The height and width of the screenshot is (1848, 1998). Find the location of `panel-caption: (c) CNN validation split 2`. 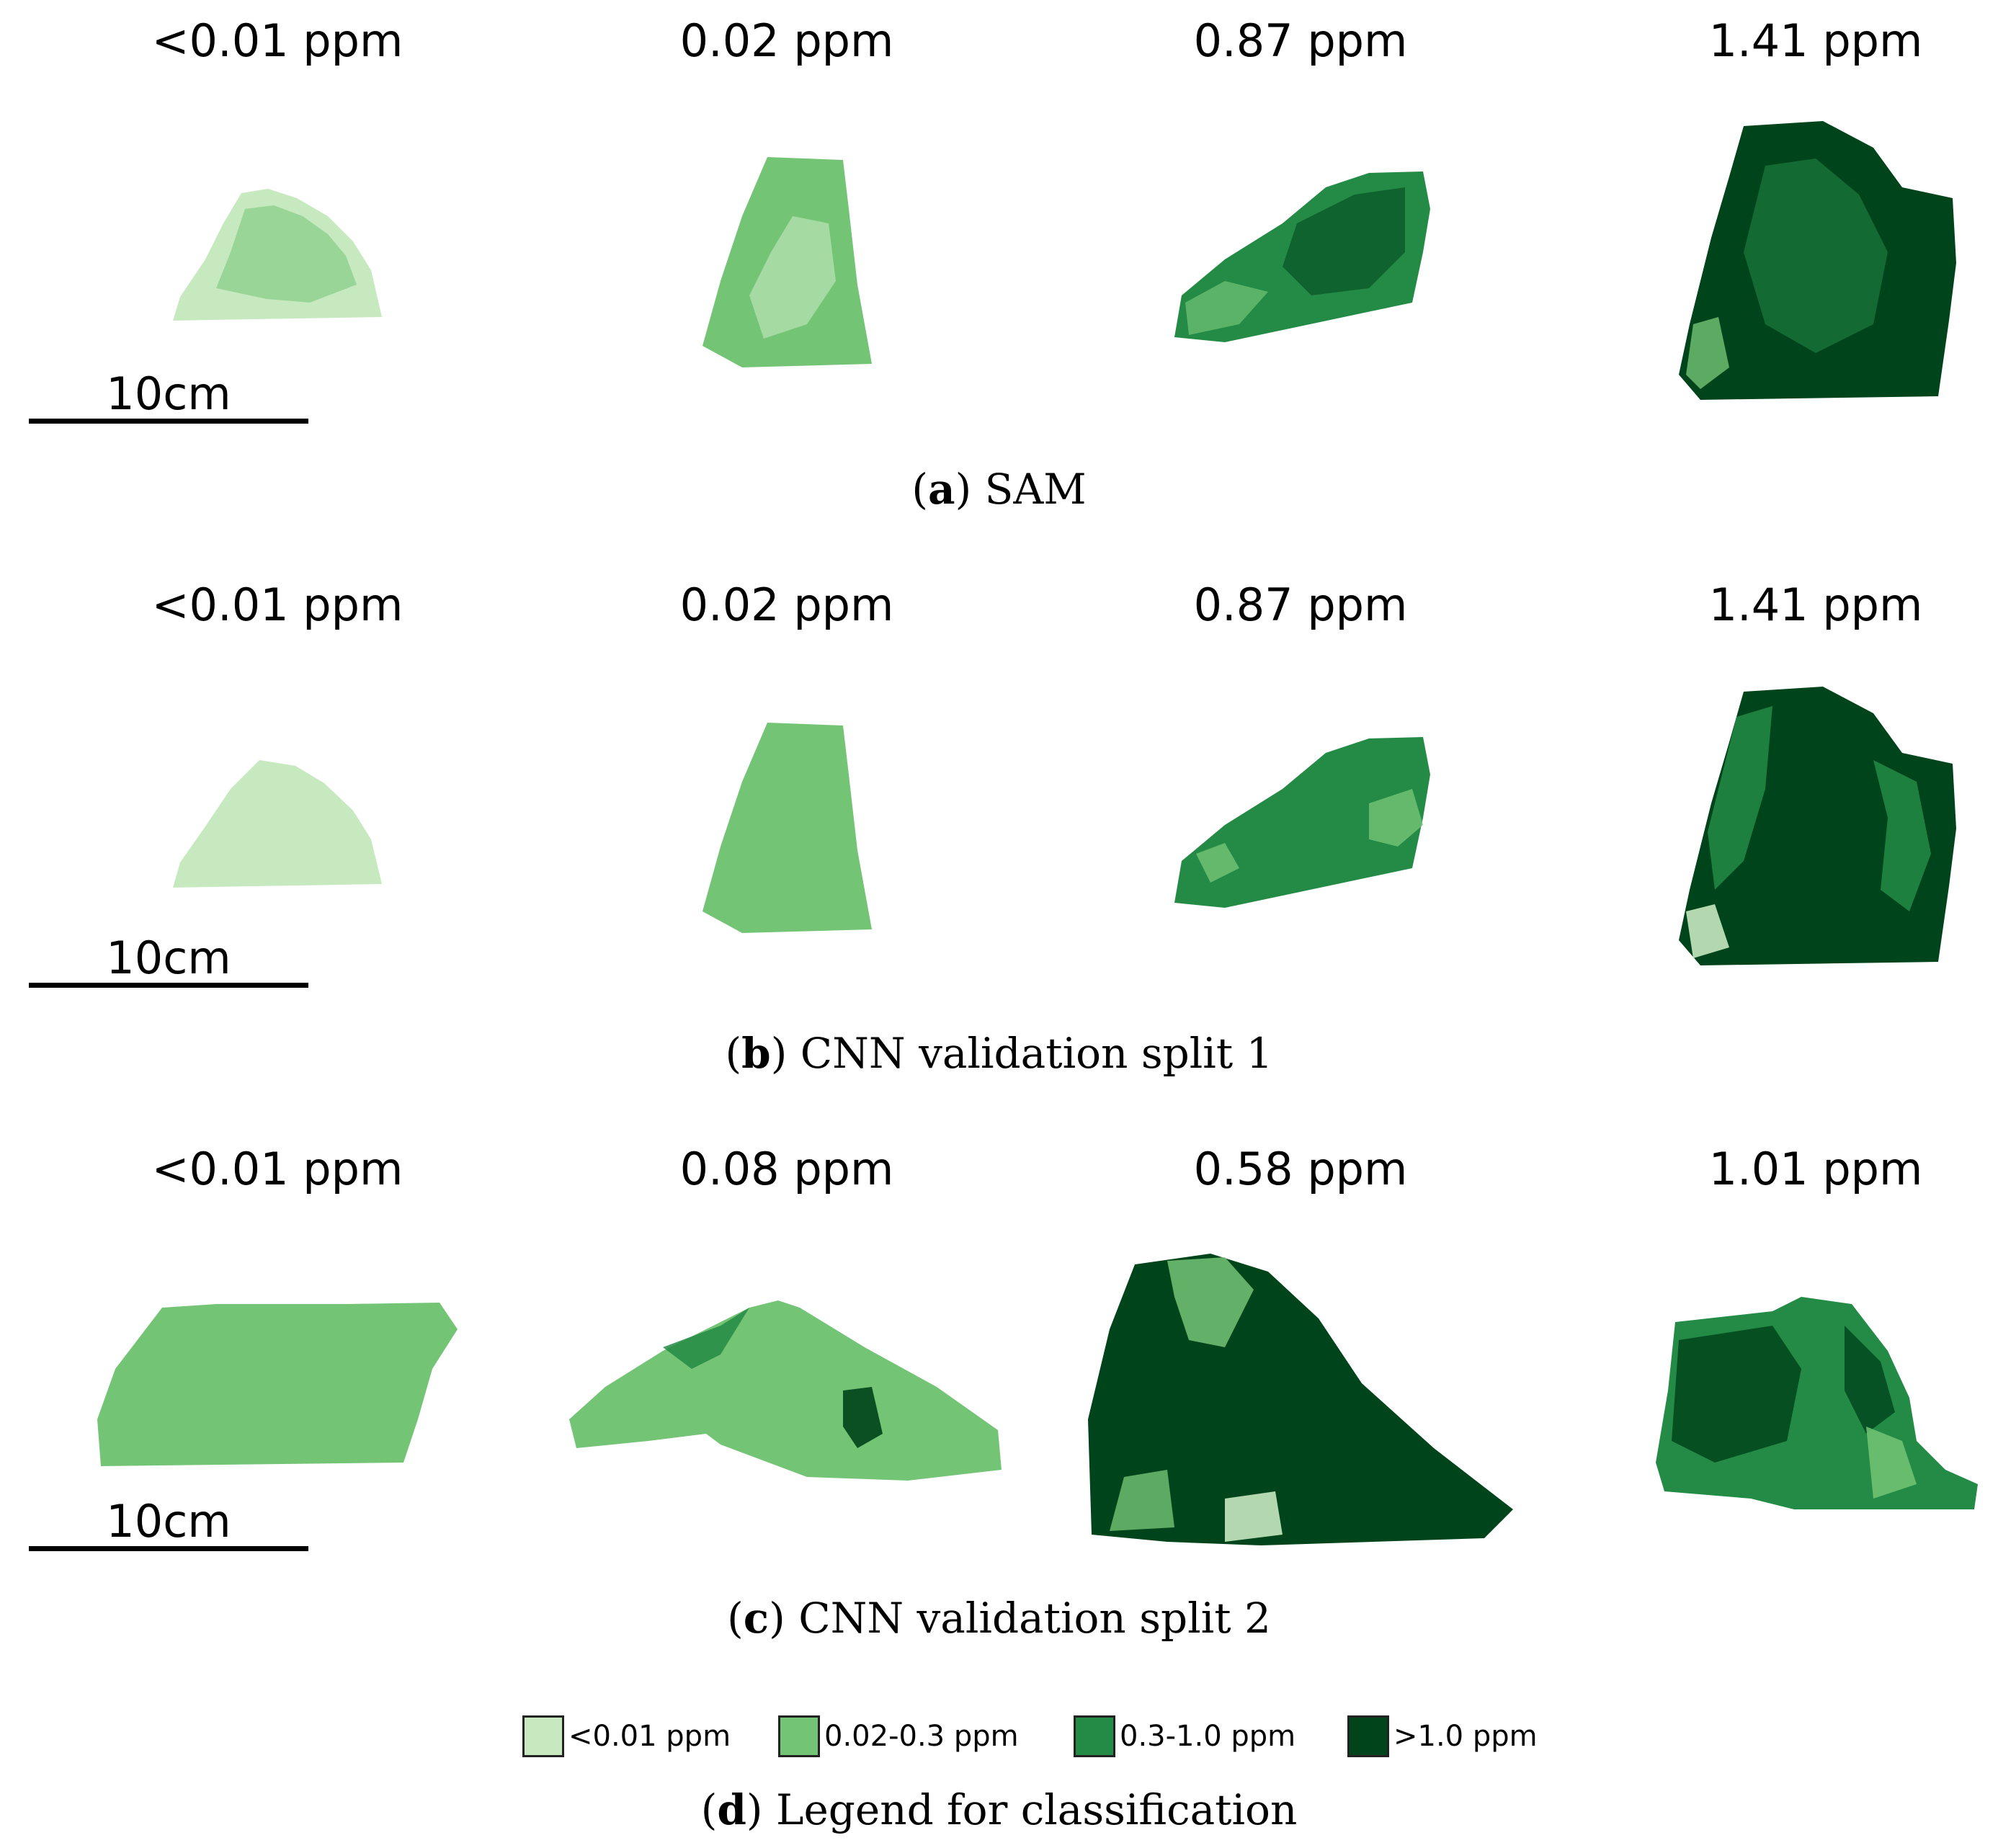

panel-caption: (c) CNN validation split 2 is located at coordinates (999, 1618).